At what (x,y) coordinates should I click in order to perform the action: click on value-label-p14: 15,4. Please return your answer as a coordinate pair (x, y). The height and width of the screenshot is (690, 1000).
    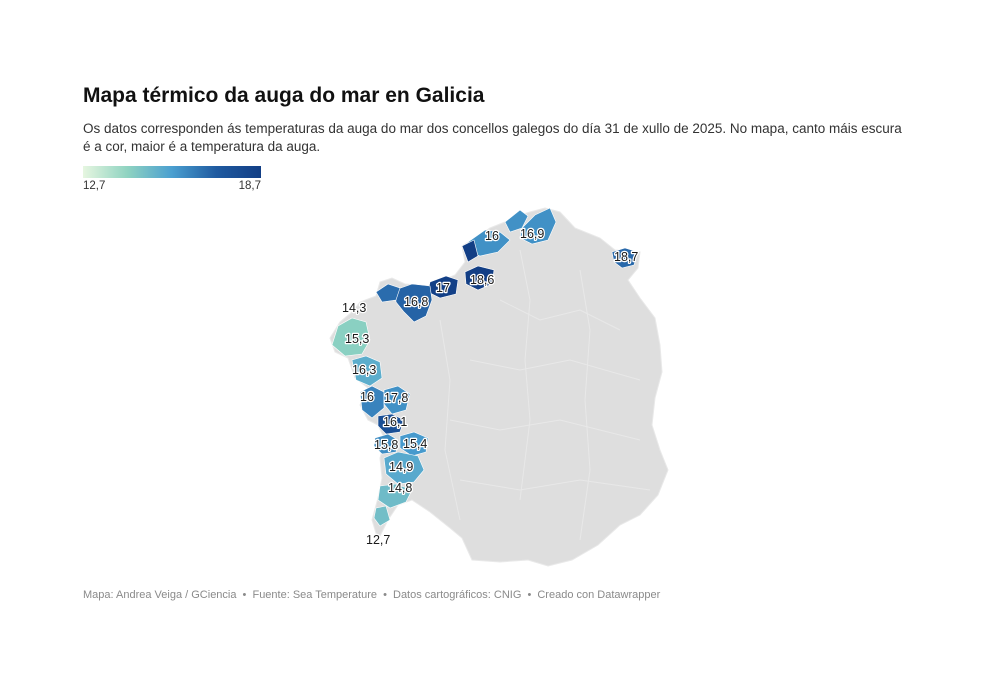
    Looking at the image, I should click on (415, 444).